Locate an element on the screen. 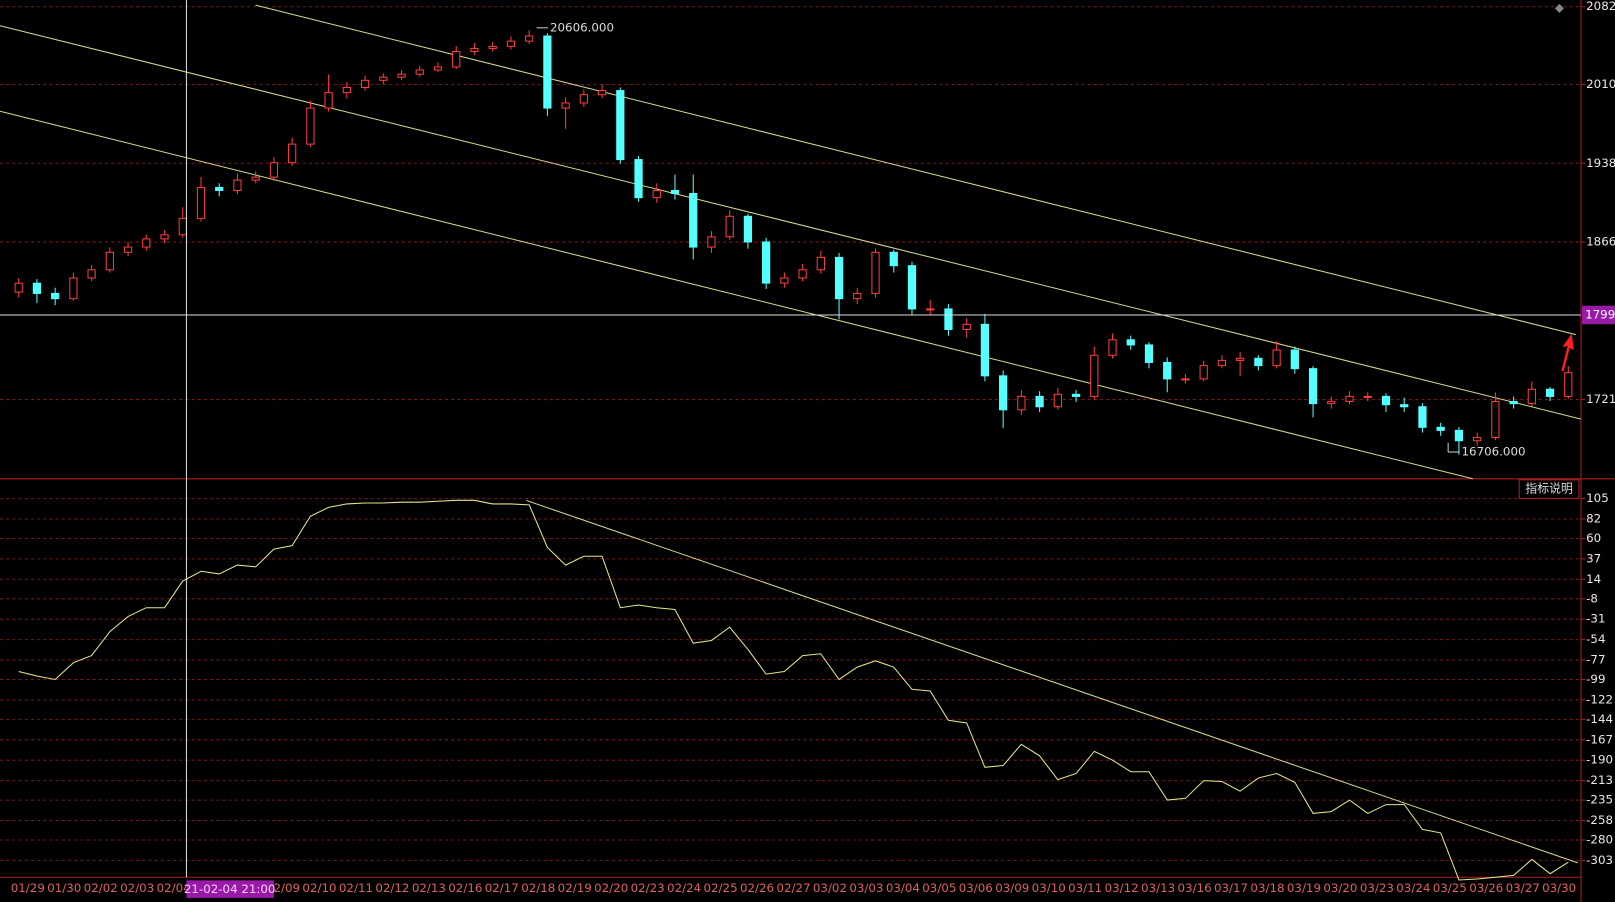 This screenshot has width=1615, height=902. x-tick-label: 02/09 is located at coordinates (283, 888).